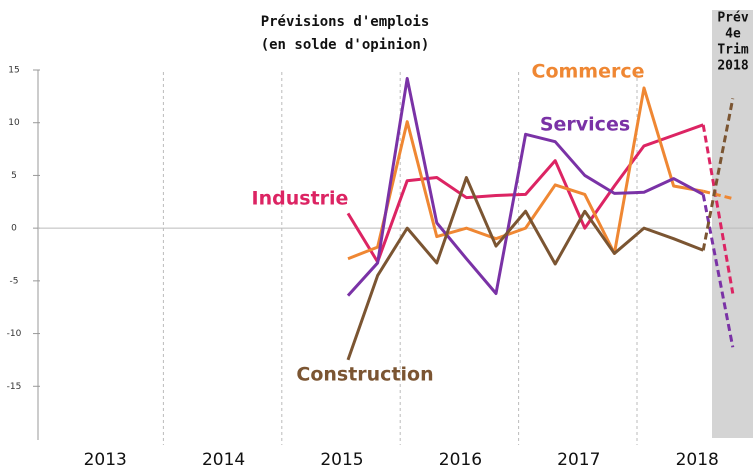 This screenshot has height=470, width=753. I want to click on y-tick-label: 15, so click(13, 71).